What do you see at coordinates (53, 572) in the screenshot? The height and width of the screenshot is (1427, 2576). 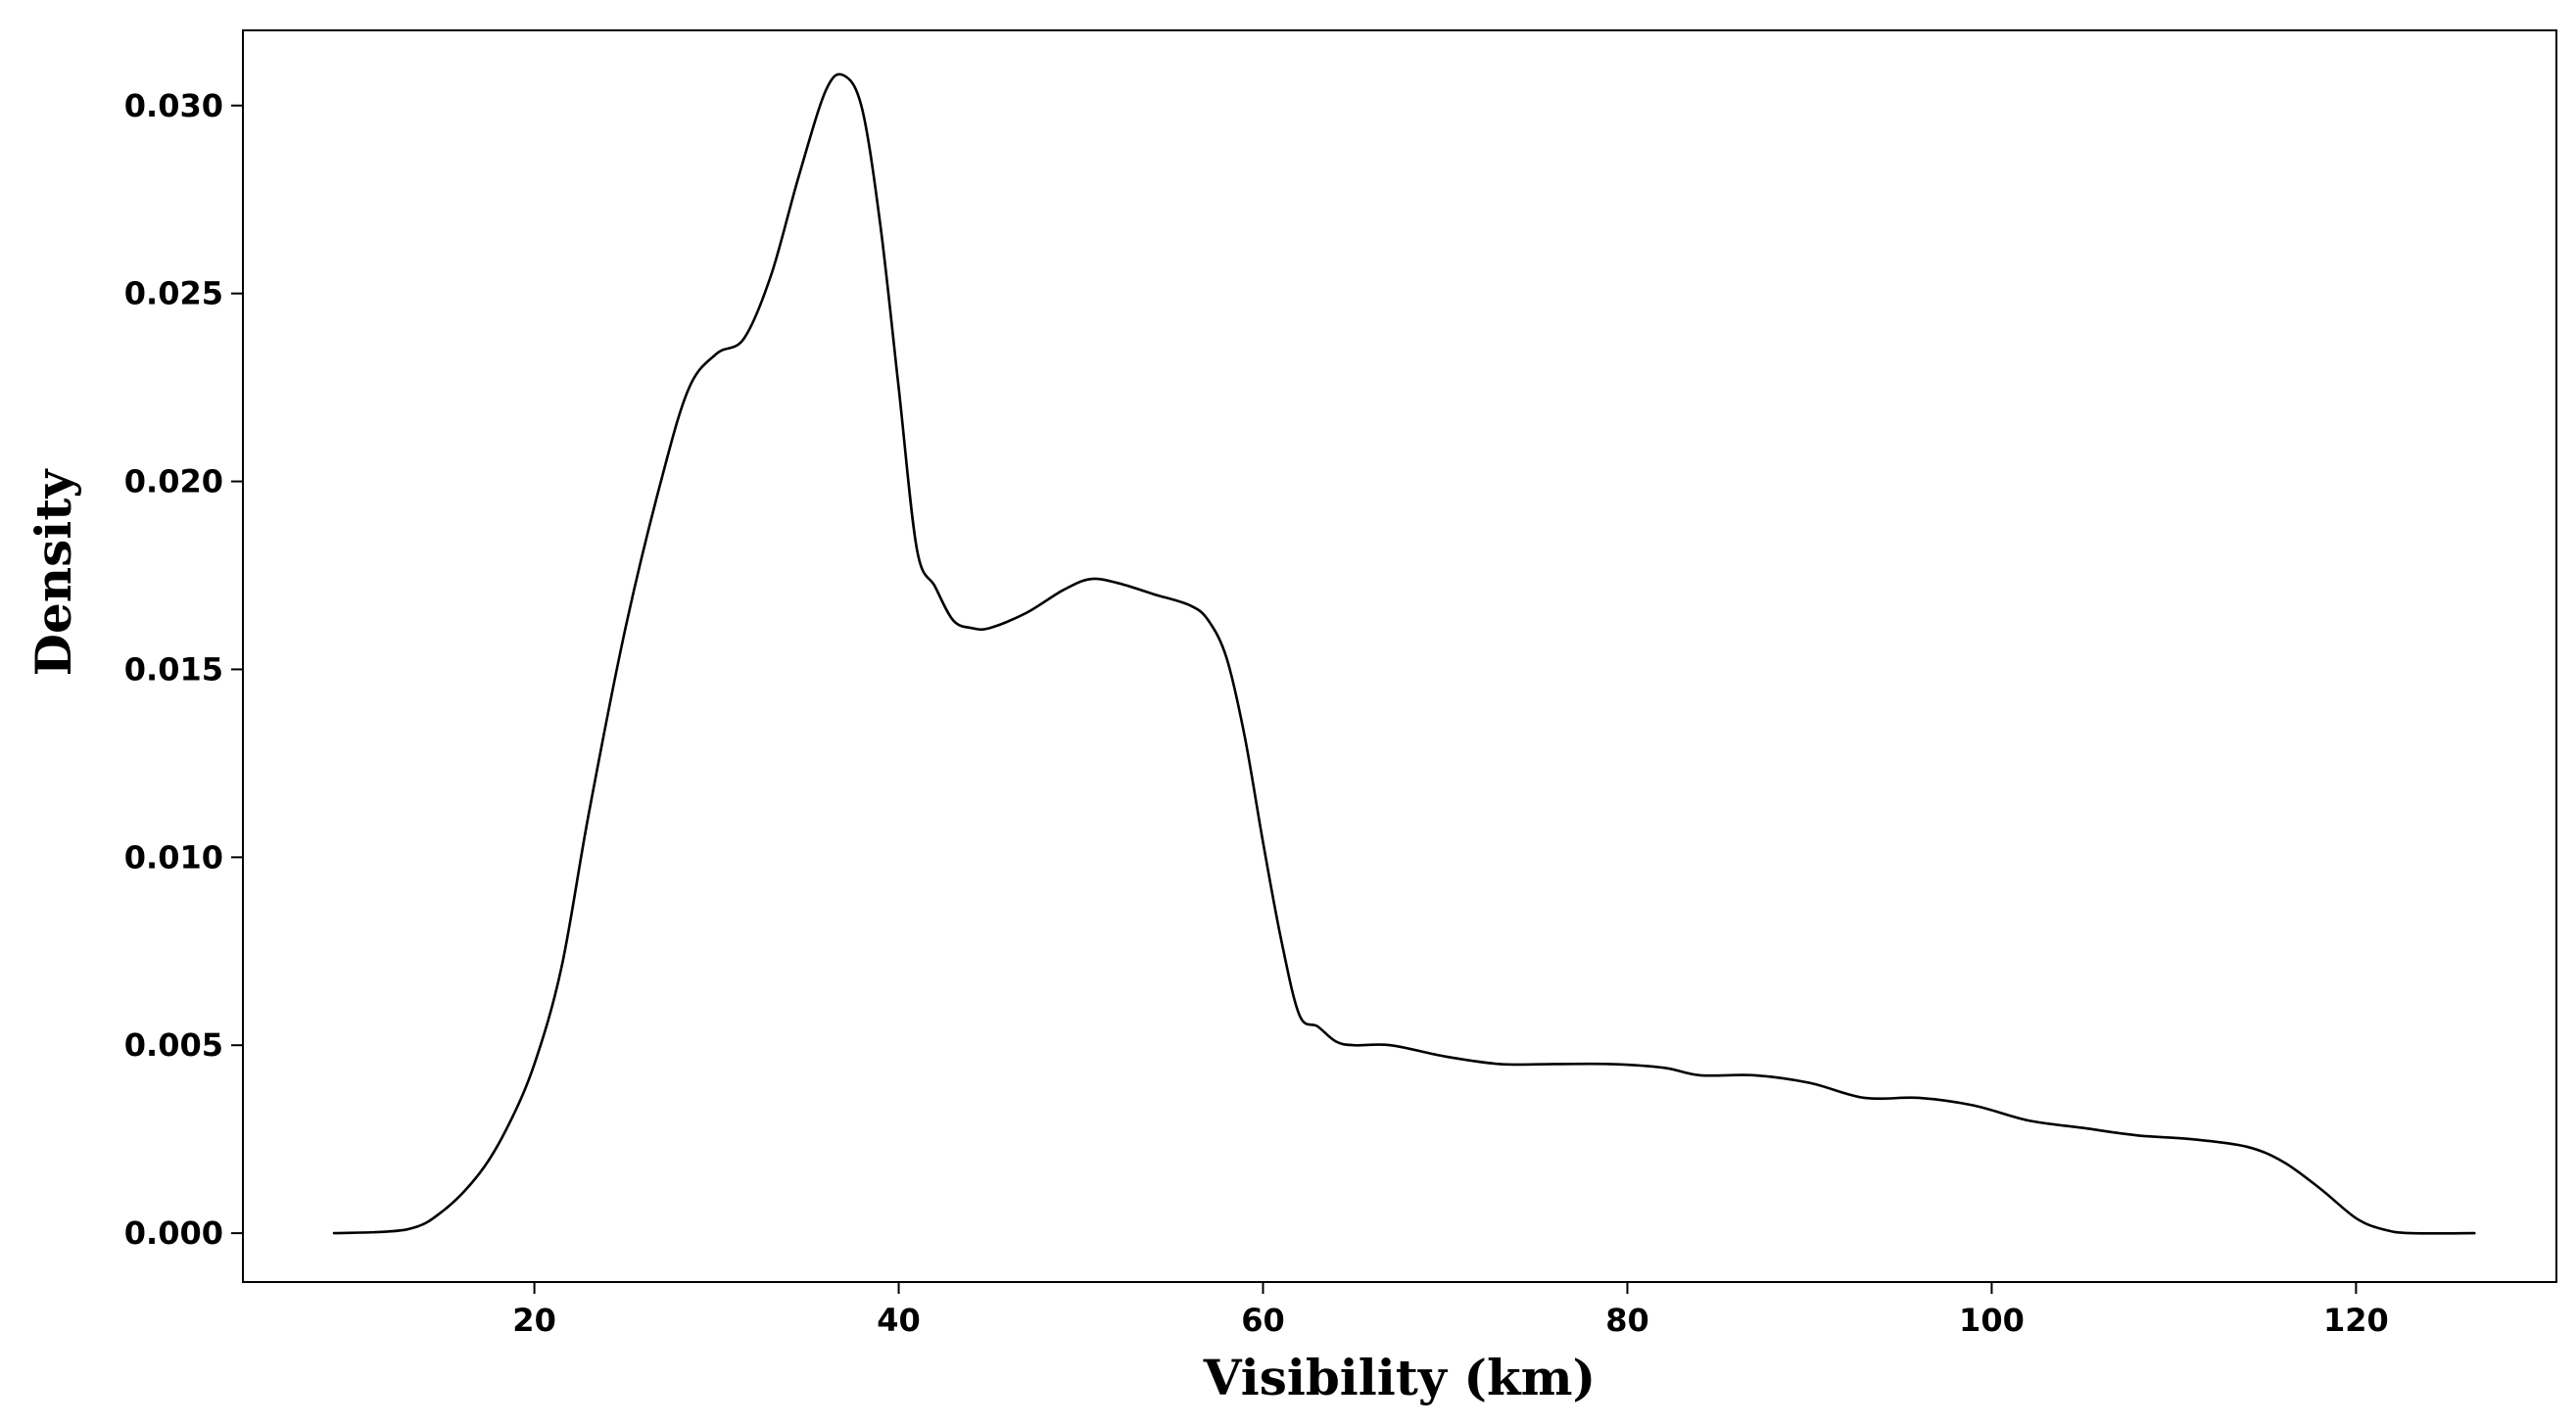 I see `y-axis-title: Density` at bounding box center [53, 572].